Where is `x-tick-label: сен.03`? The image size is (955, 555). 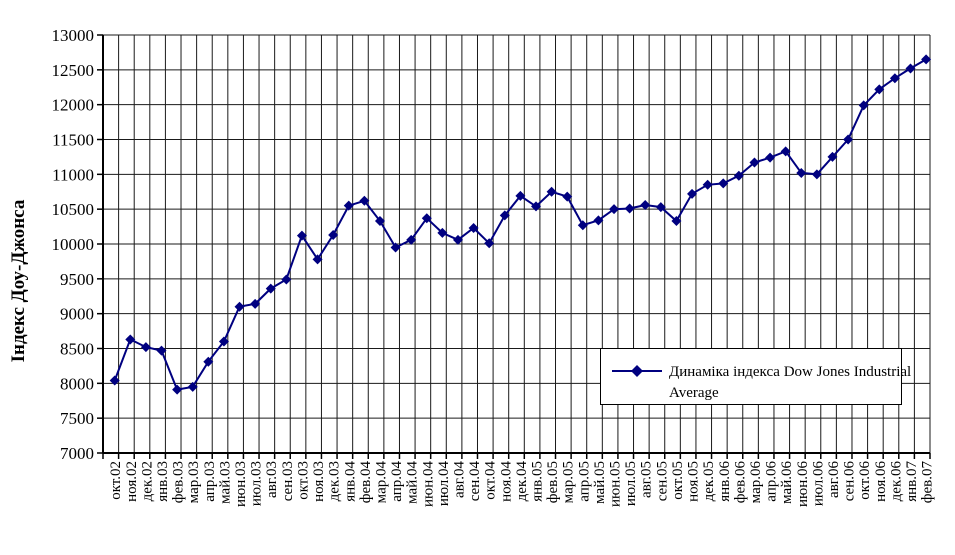 x-tick-label: сен.03 is located at coordinates (288, 481).